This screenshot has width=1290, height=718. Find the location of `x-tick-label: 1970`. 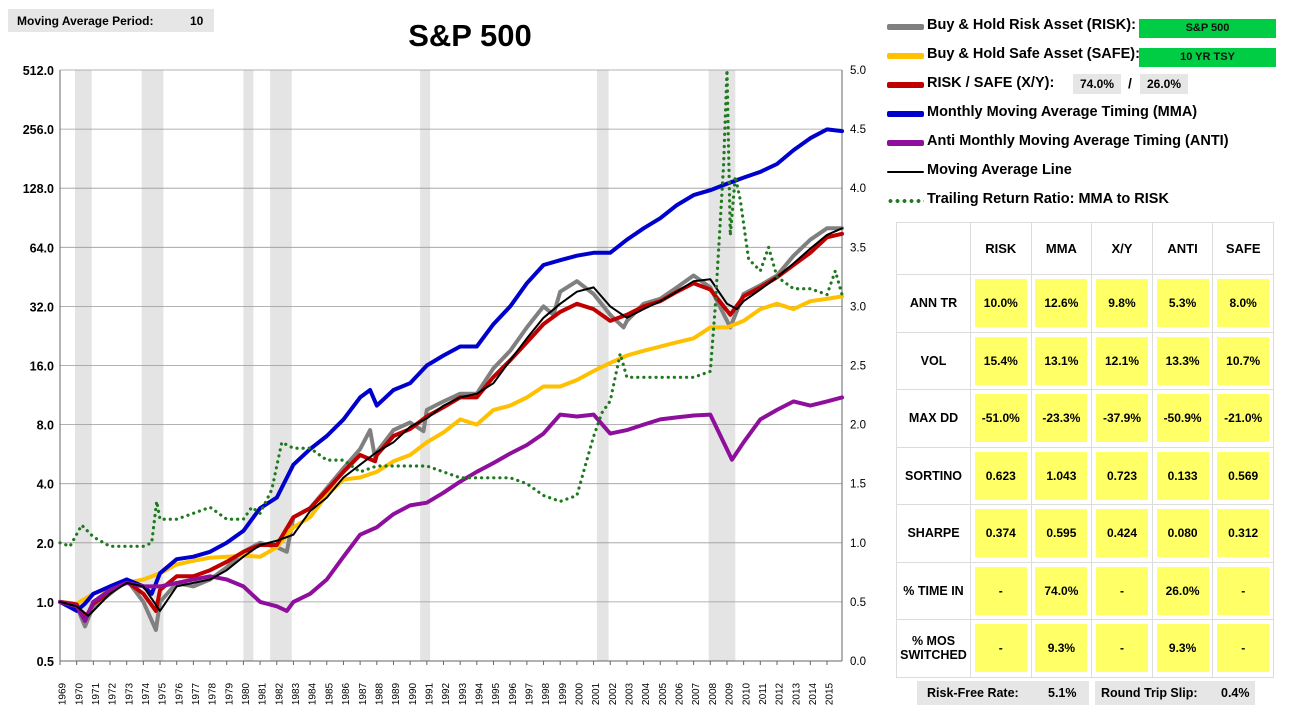

x-tick-label: 1970 is located at coordinates (79, 693).